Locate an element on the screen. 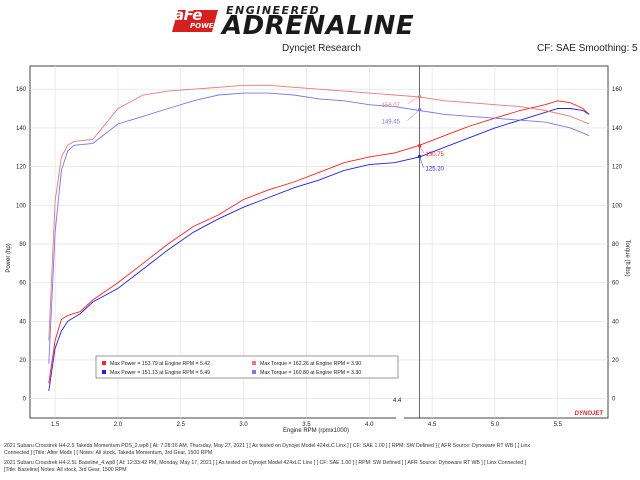  brand-tagline-main: ADRENALINE is located at coordinates (318, 26).